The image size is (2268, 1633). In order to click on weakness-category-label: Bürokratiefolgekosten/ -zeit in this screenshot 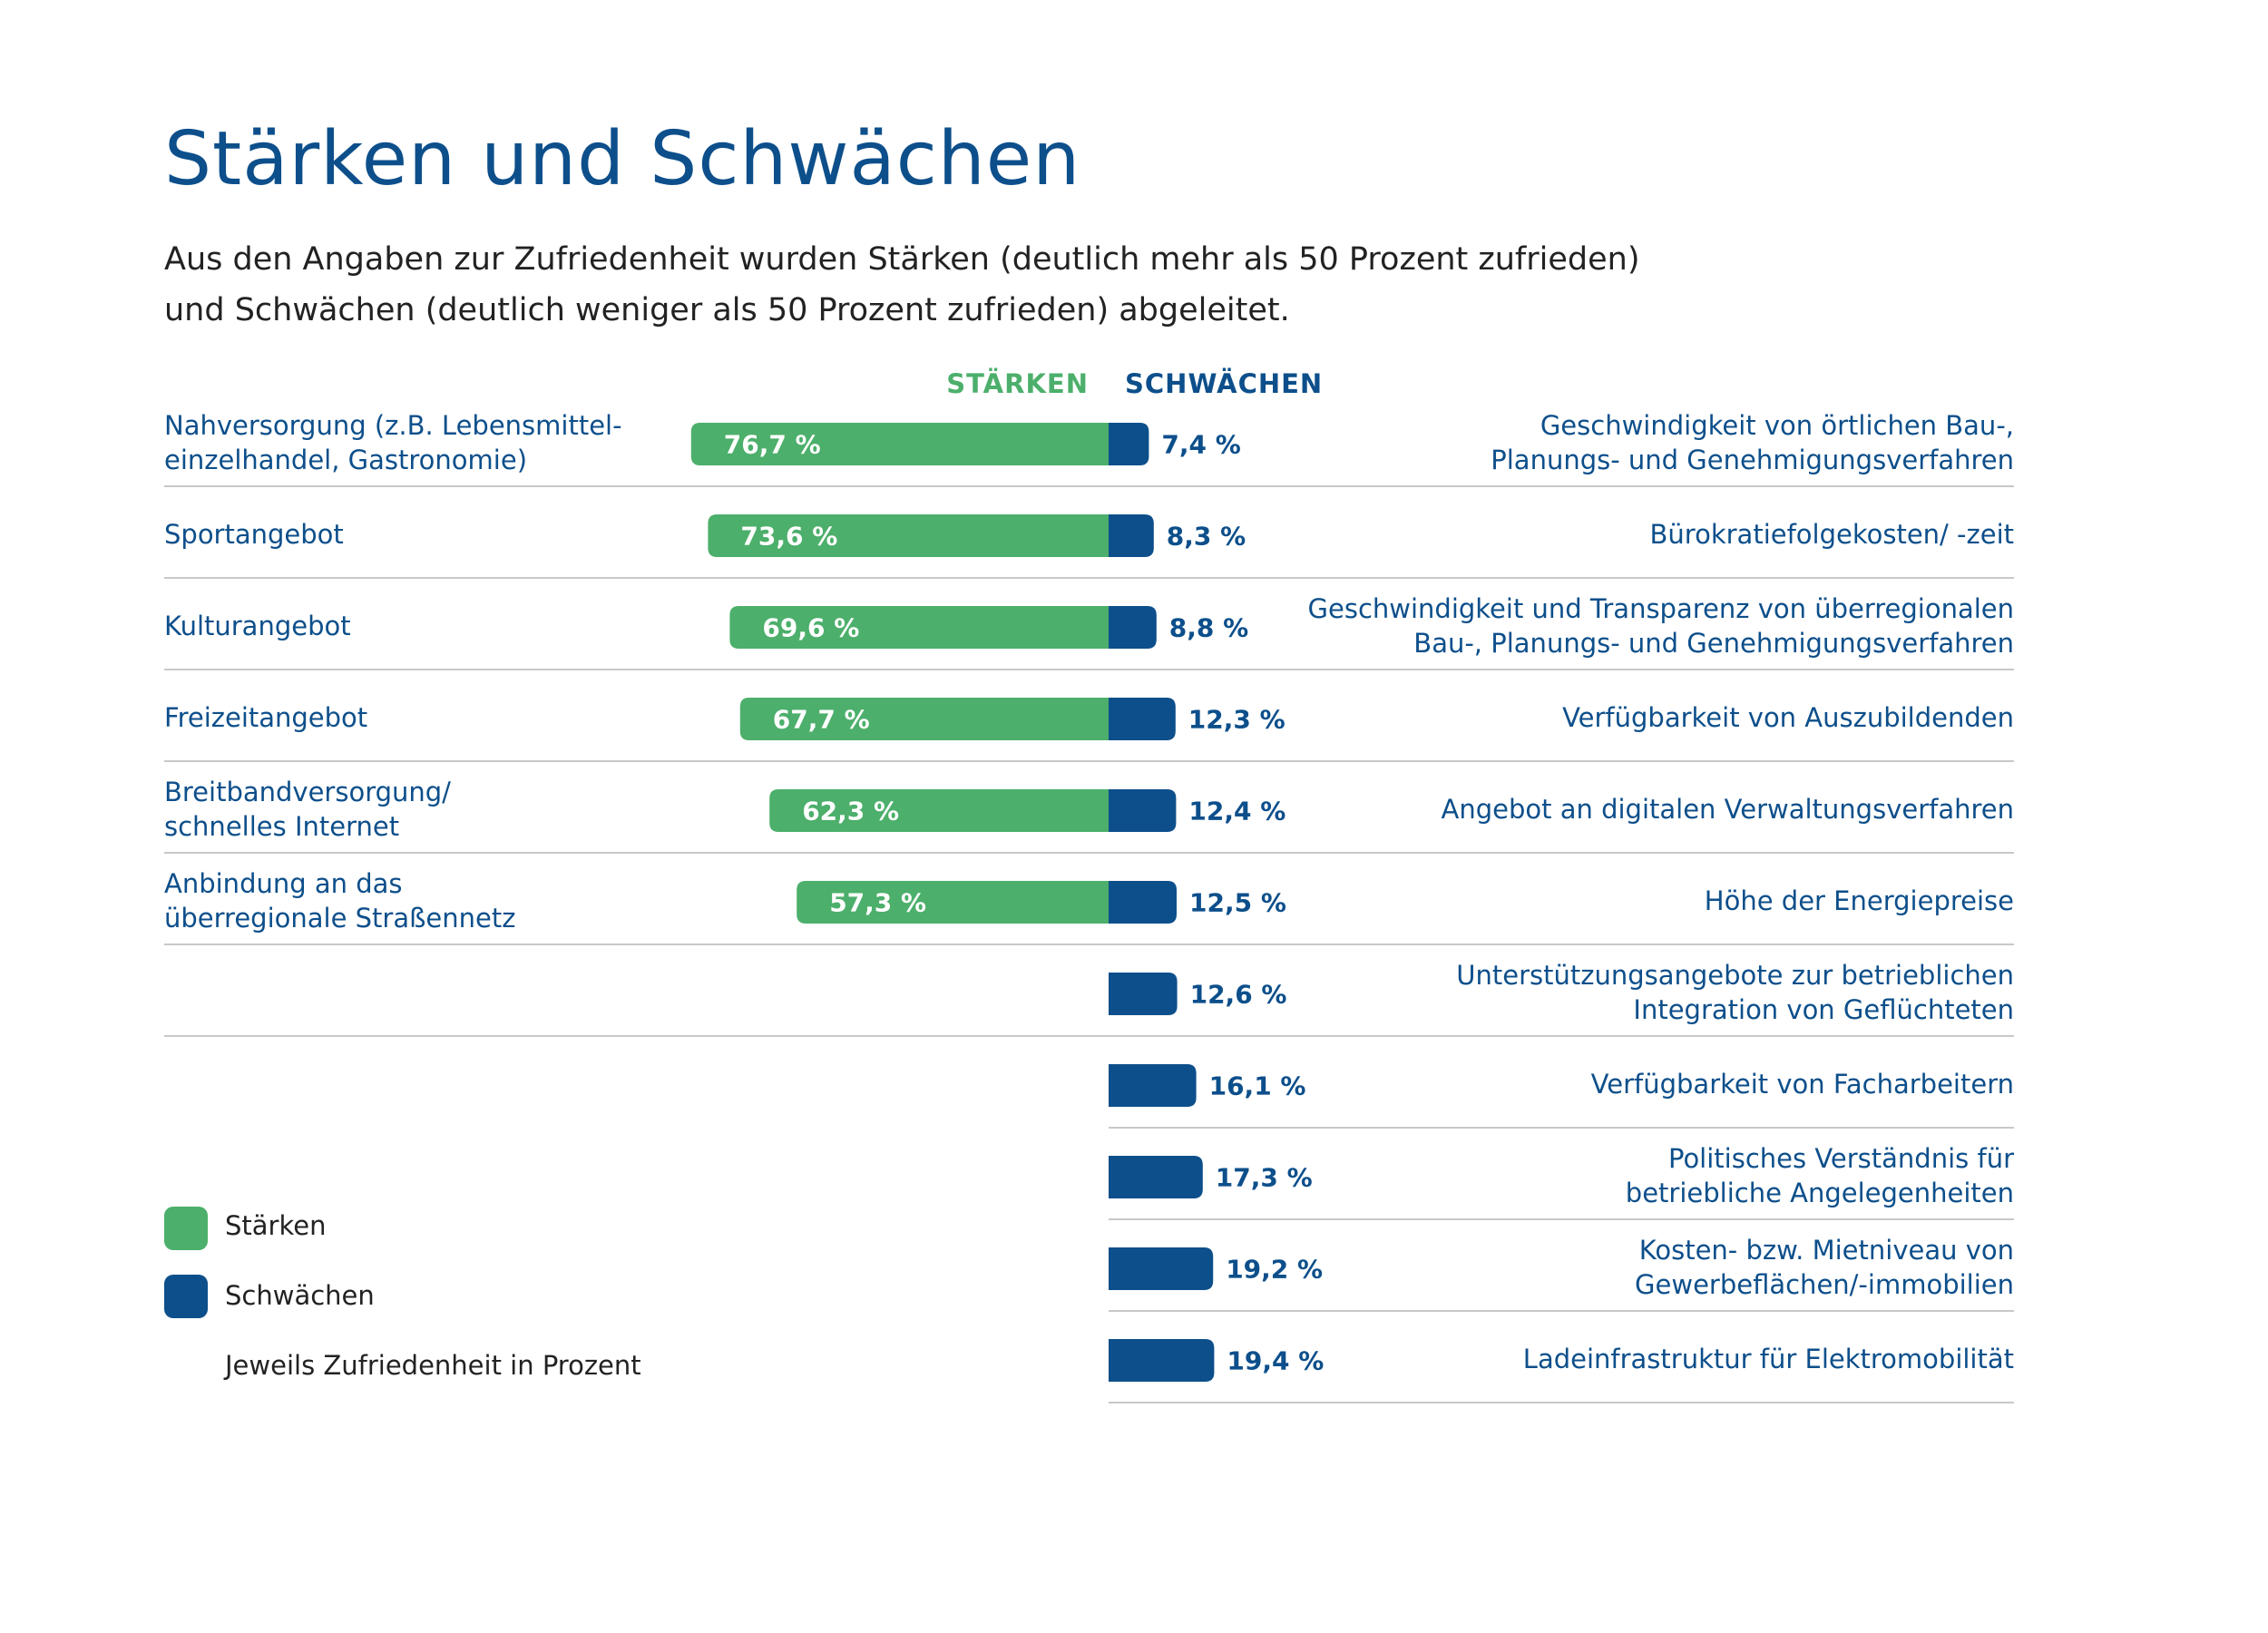, I will do `click(1624, 534)`.